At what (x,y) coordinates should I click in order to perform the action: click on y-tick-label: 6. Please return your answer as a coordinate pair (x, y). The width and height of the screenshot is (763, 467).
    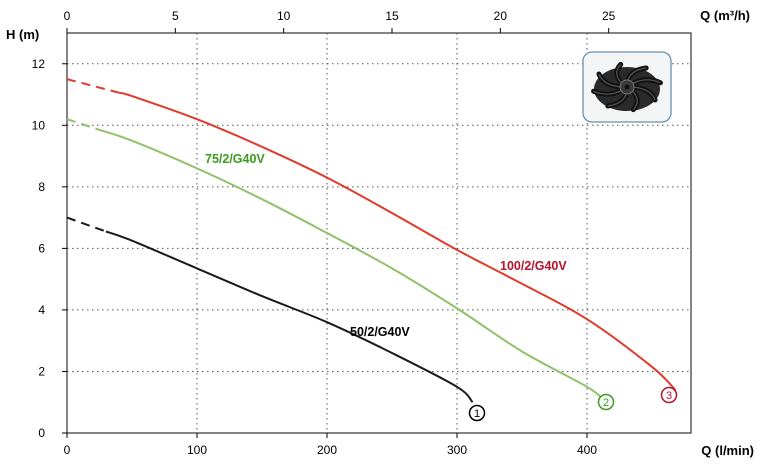
    Looking at the image, I should click on (41, 248).